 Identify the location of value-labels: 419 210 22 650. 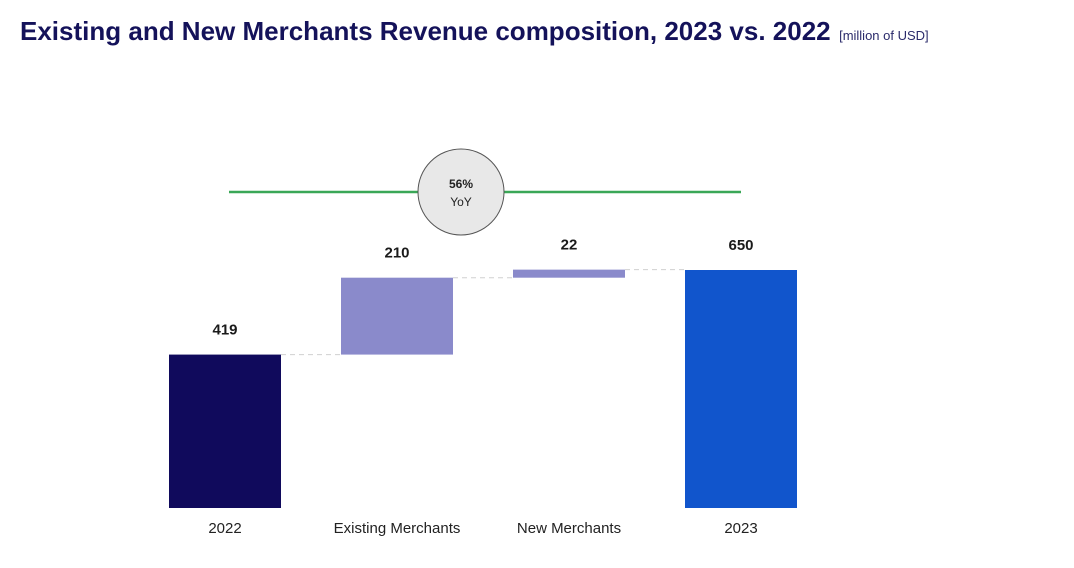
(482, 288).